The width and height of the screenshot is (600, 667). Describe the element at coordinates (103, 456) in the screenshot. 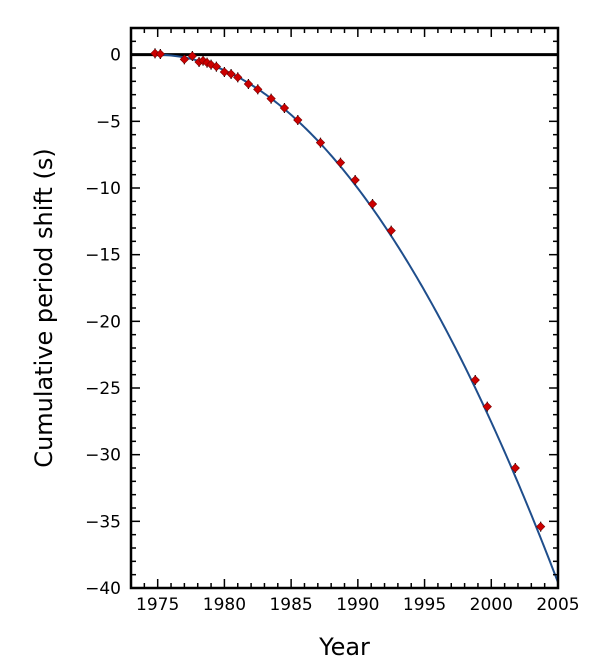

I see `y-tick-label: −30` at that location.